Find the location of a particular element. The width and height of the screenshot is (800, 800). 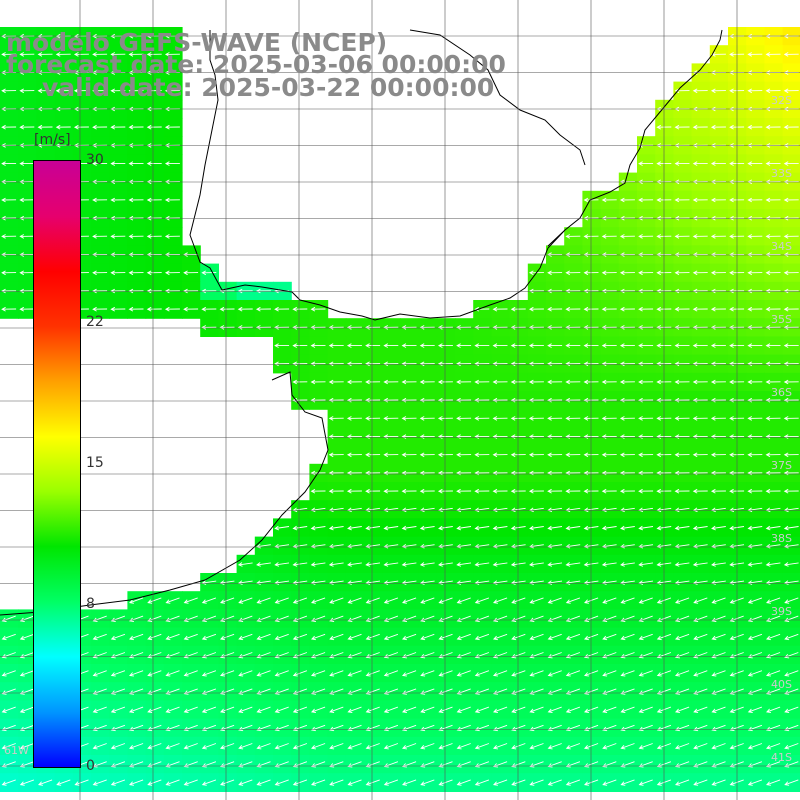

latitude-label: 39S is located at coordinates (781, 611).